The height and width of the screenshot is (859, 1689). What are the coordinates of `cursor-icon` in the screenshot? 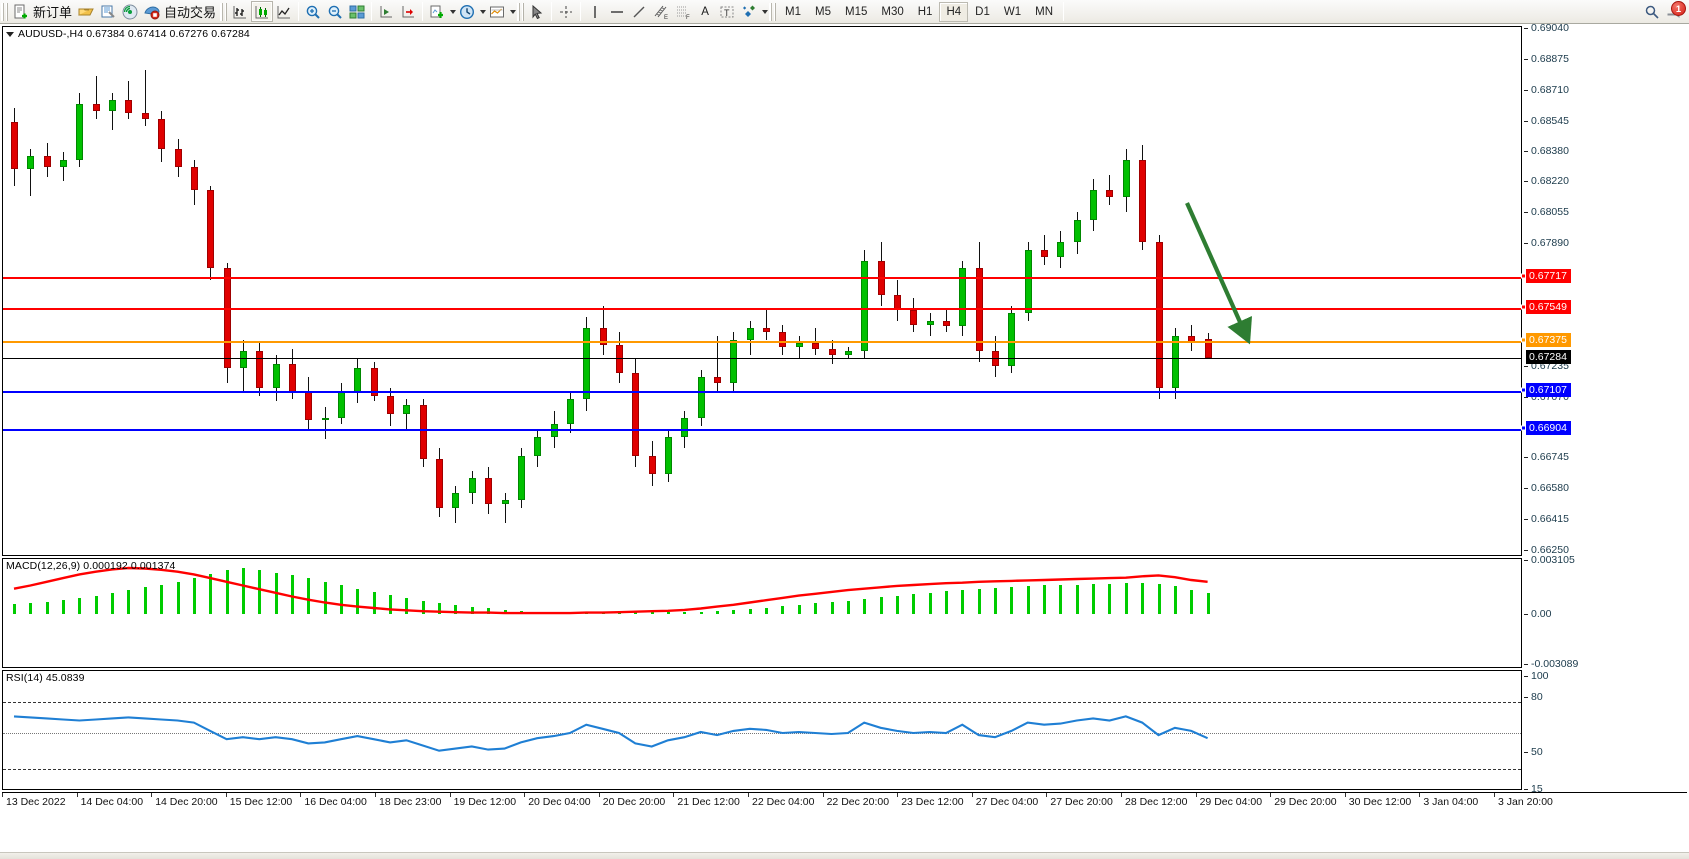 It's located at (537, 11).